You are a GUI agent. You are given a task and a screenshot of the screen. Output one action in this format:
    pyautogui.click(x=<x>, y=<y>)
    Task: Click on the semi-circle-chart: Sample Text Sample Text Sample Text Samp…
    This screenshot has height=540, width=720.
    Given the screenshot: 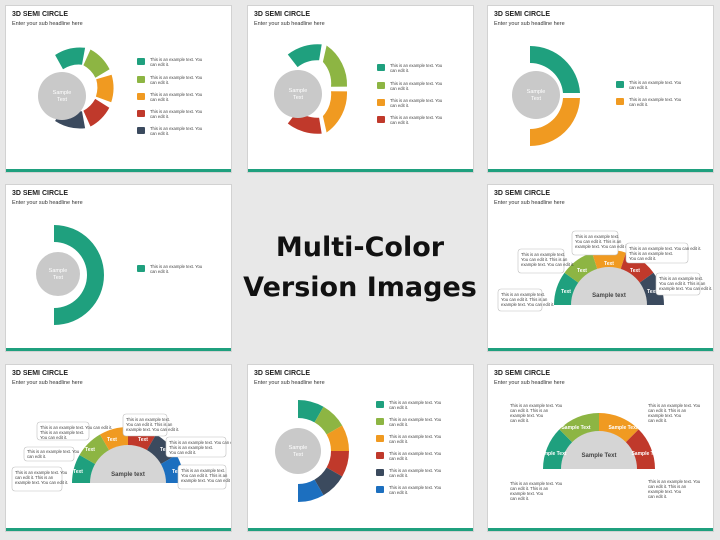 What is the action you would take?
    pyautogui.click(x=605, y=452)
    